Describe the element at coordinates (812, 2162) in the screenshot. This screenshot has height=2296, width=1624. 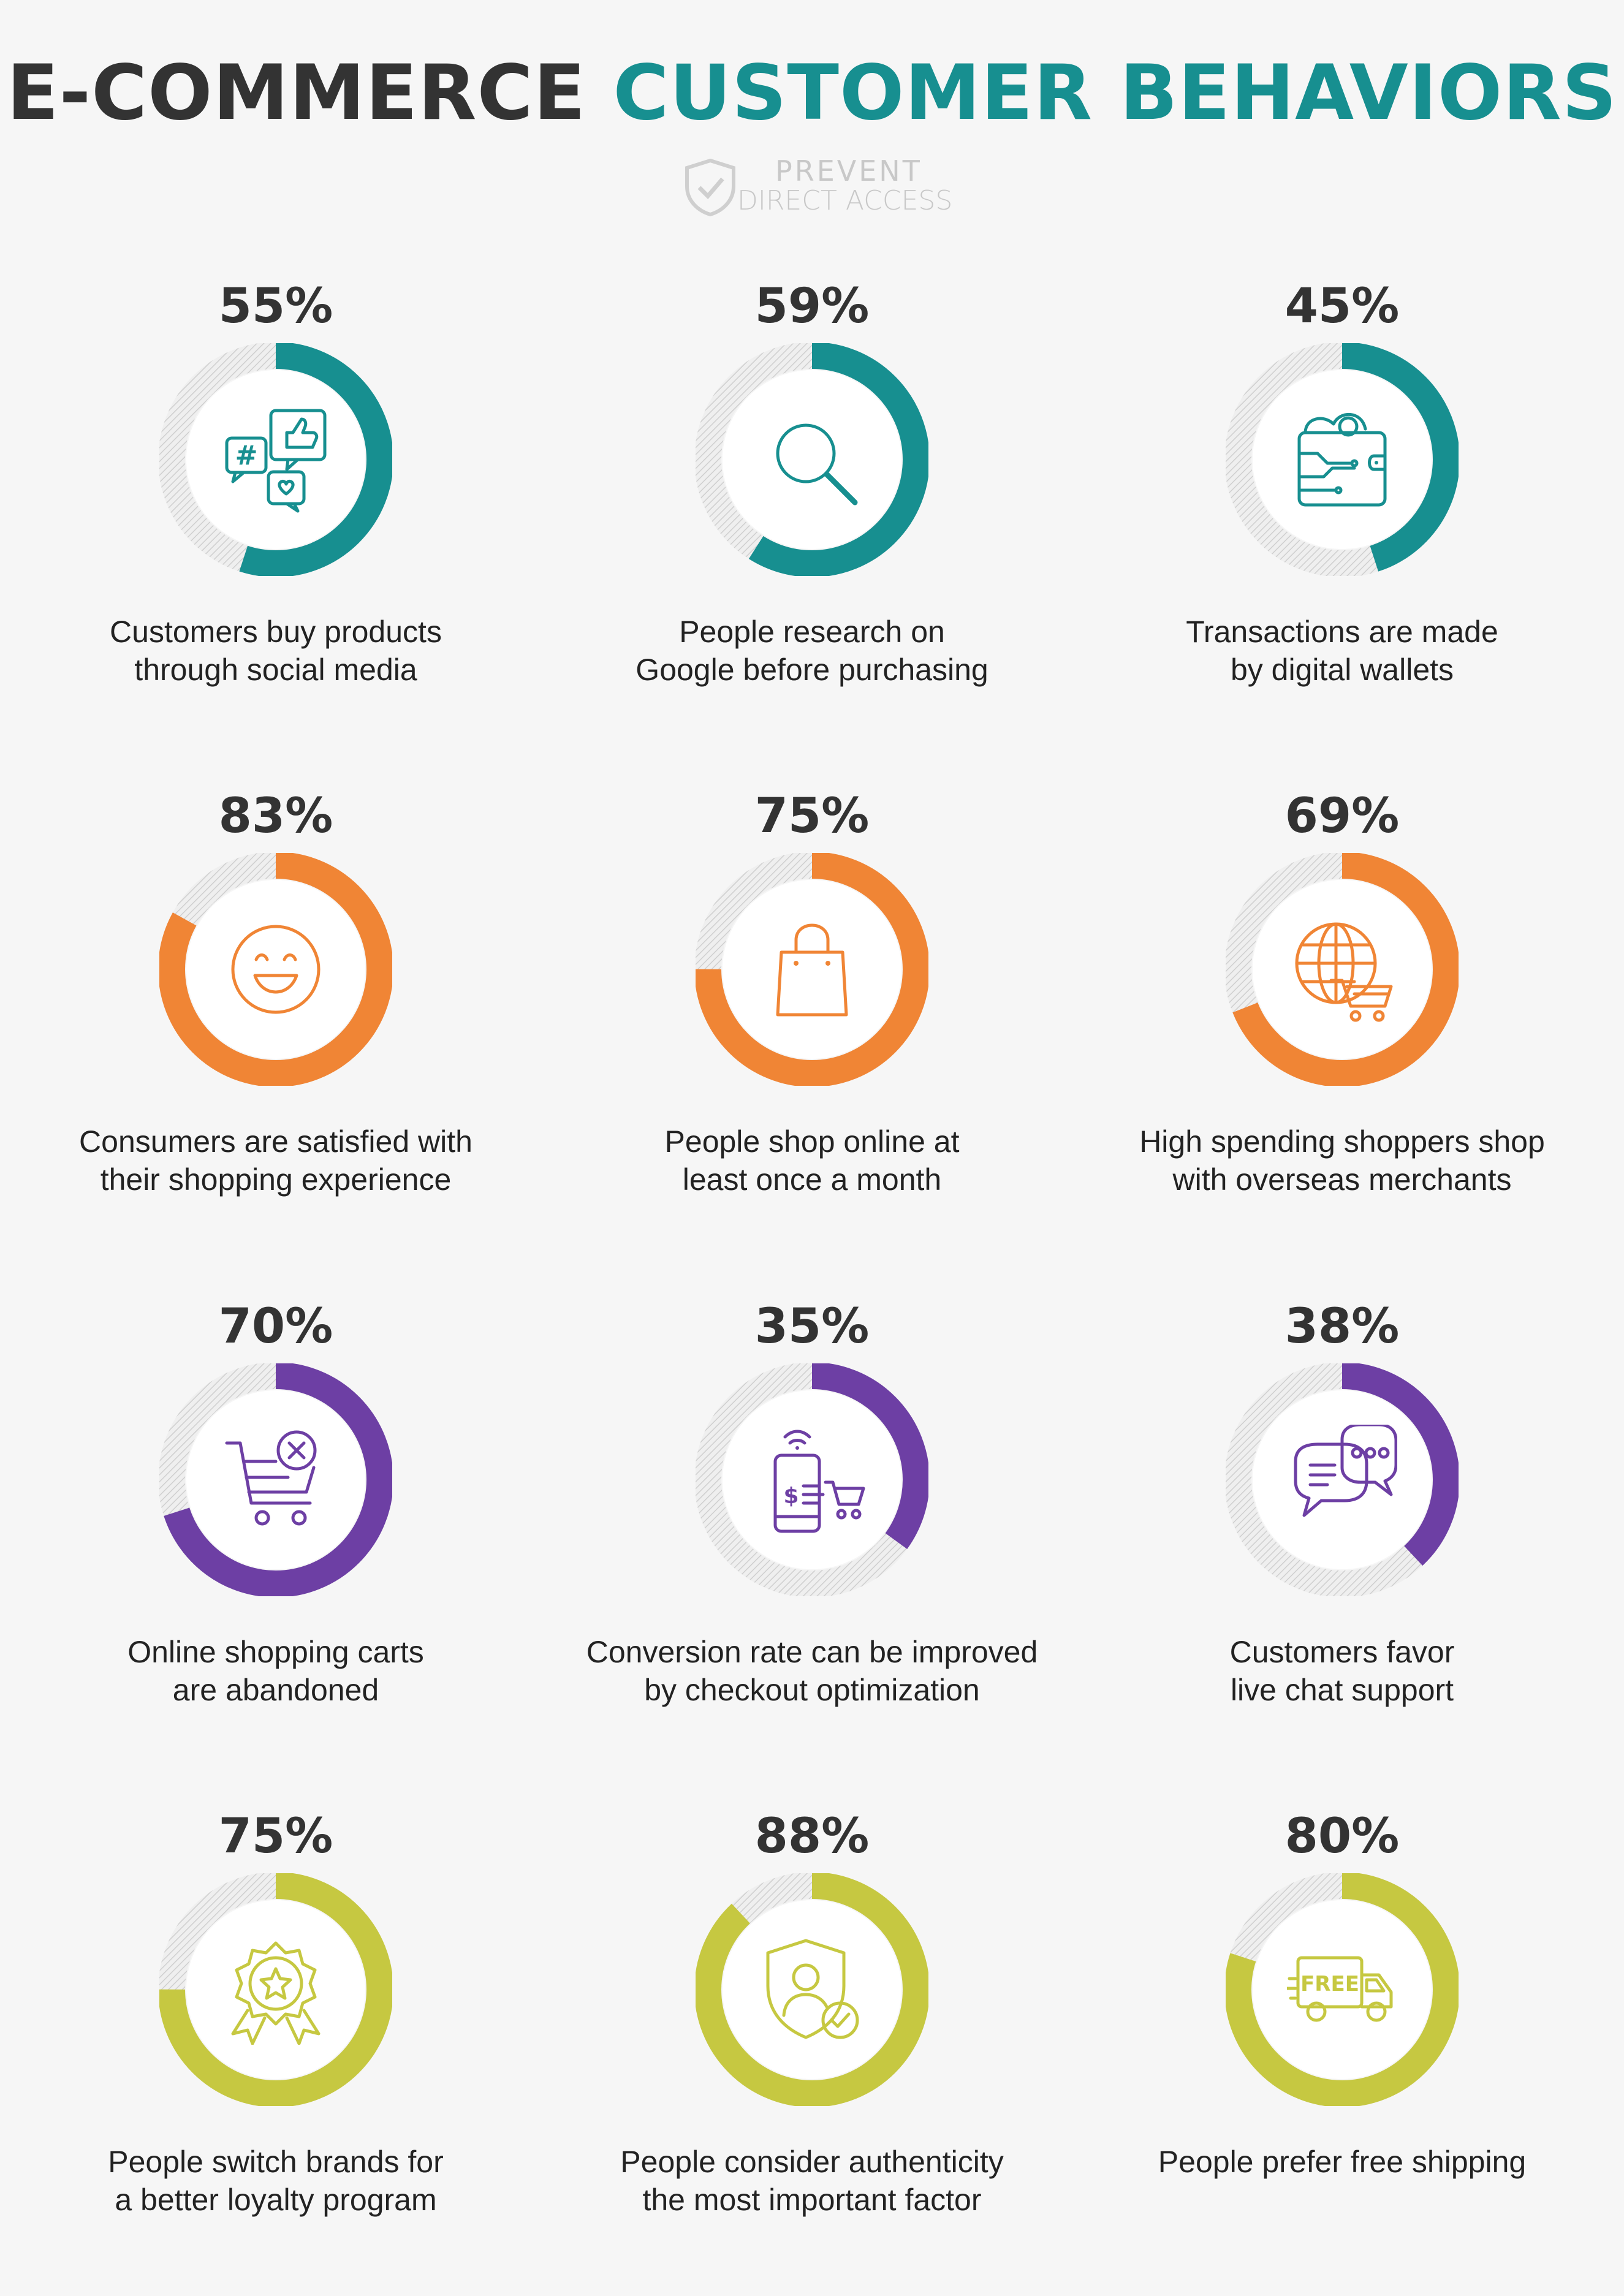
I see `stat-label-line: People consider authenticity` at that location.